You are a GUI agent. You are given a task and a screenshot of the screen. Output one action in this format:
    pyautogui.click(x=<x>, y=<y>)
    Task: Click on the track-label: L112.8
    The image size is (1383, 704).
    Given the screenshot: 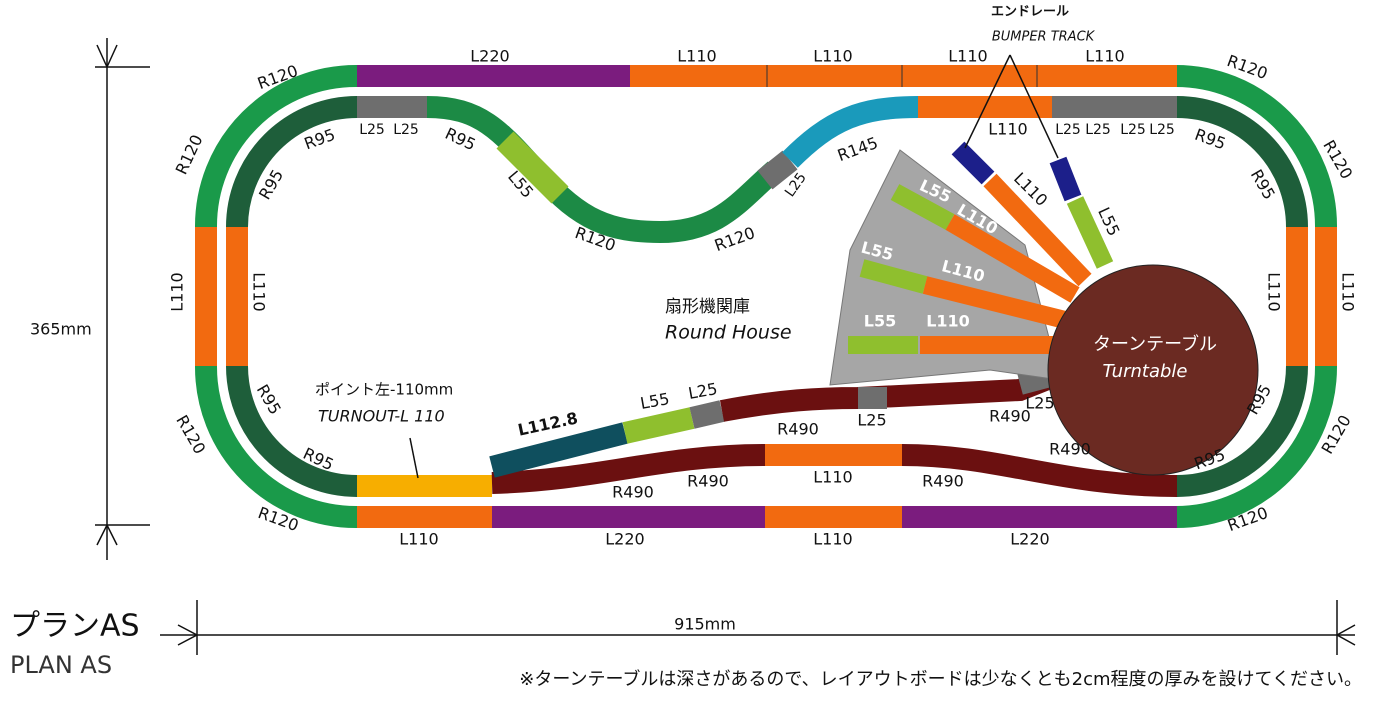 What is the action you would take?
    pyautogui.click(x=547, y=423)
    